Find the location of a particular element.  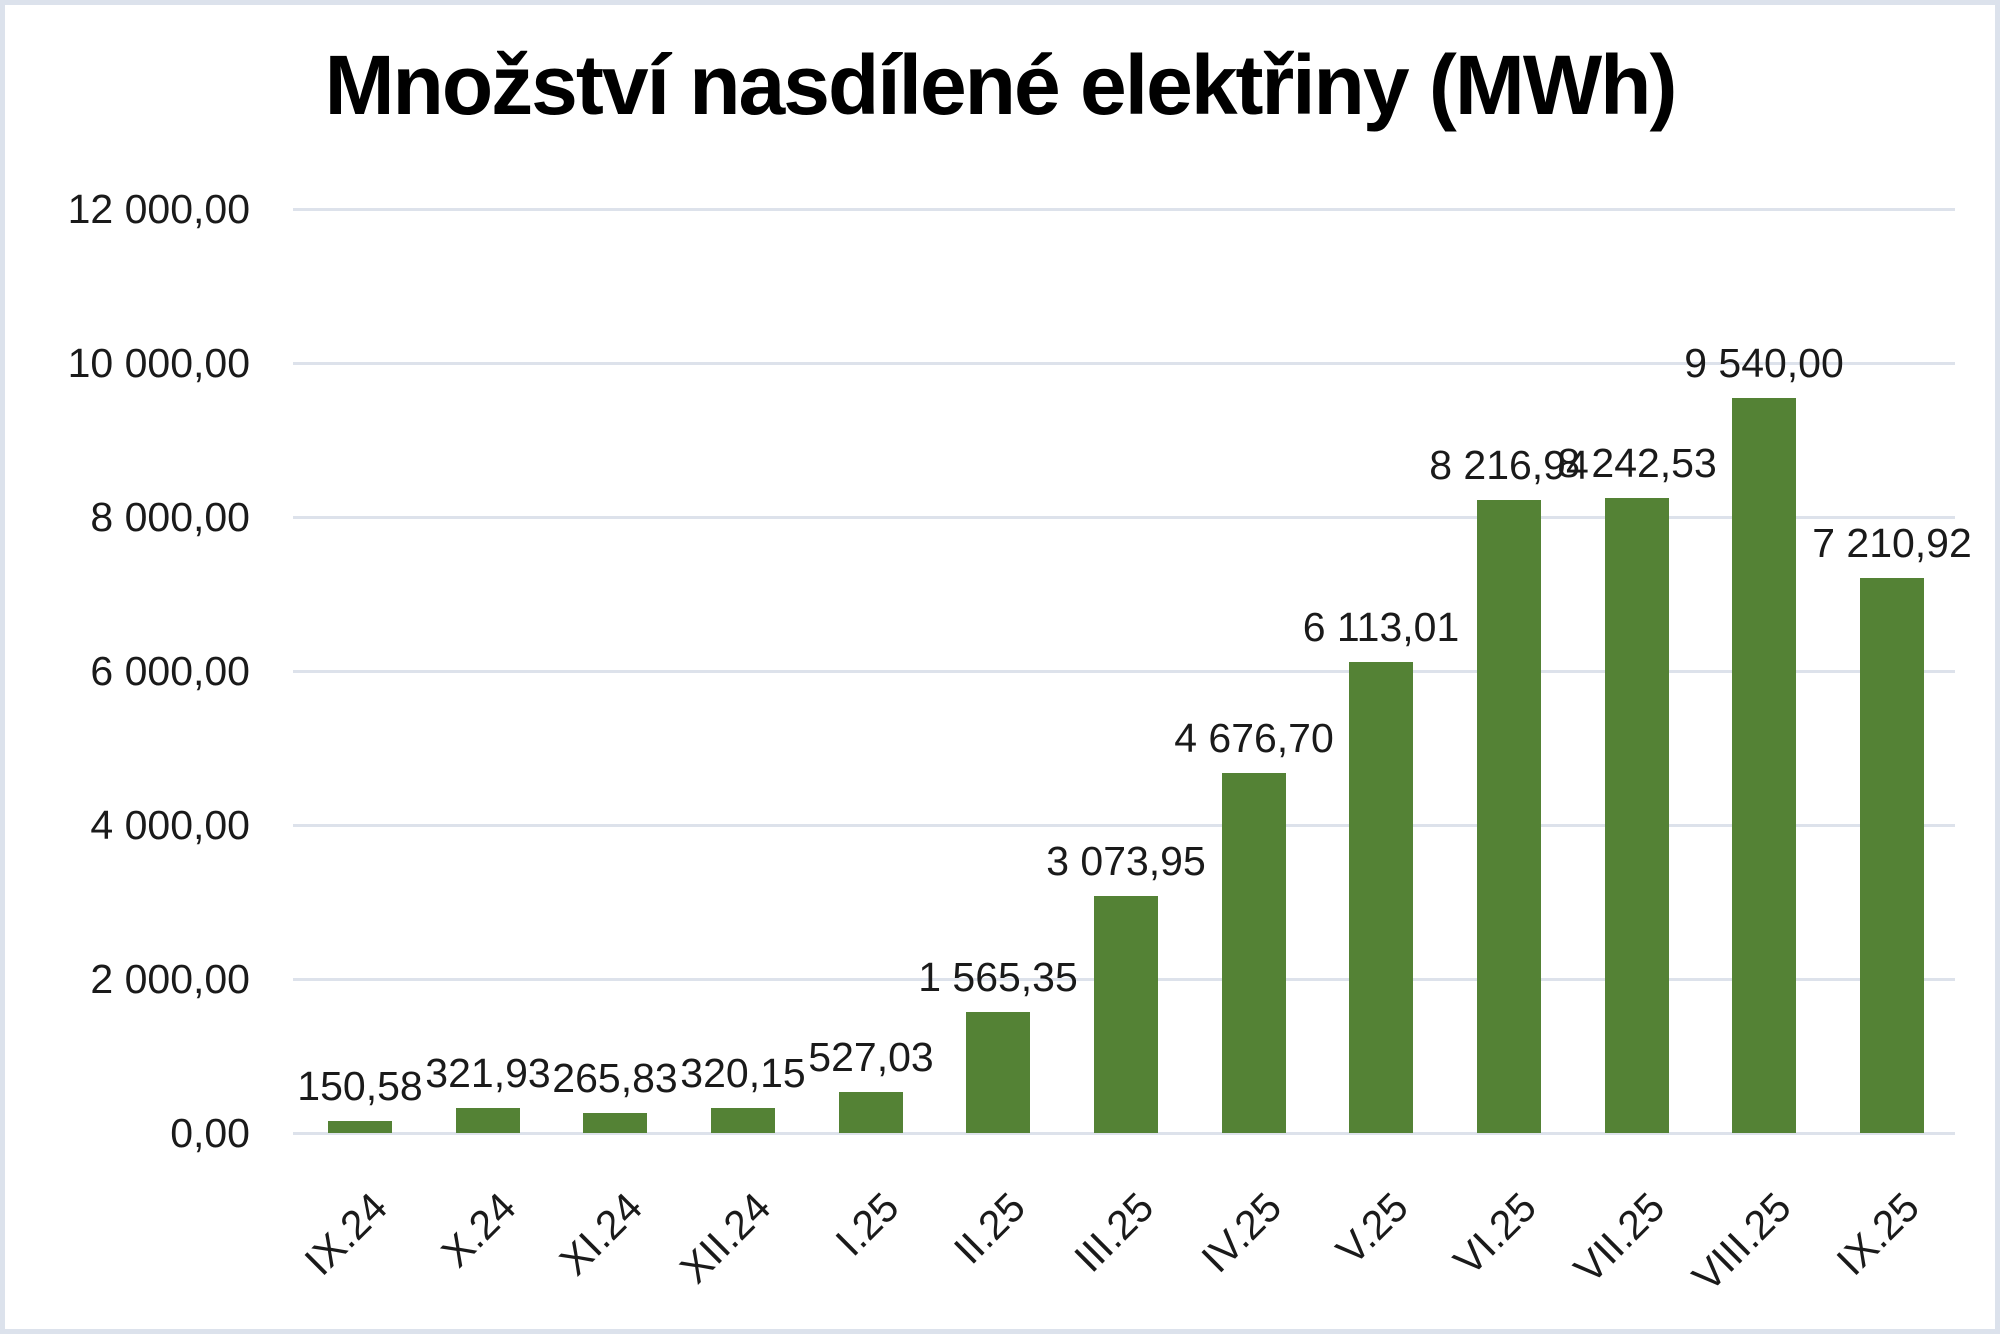

y-axis-tick-label: 0,00 is located at coordinates (210, 1133).